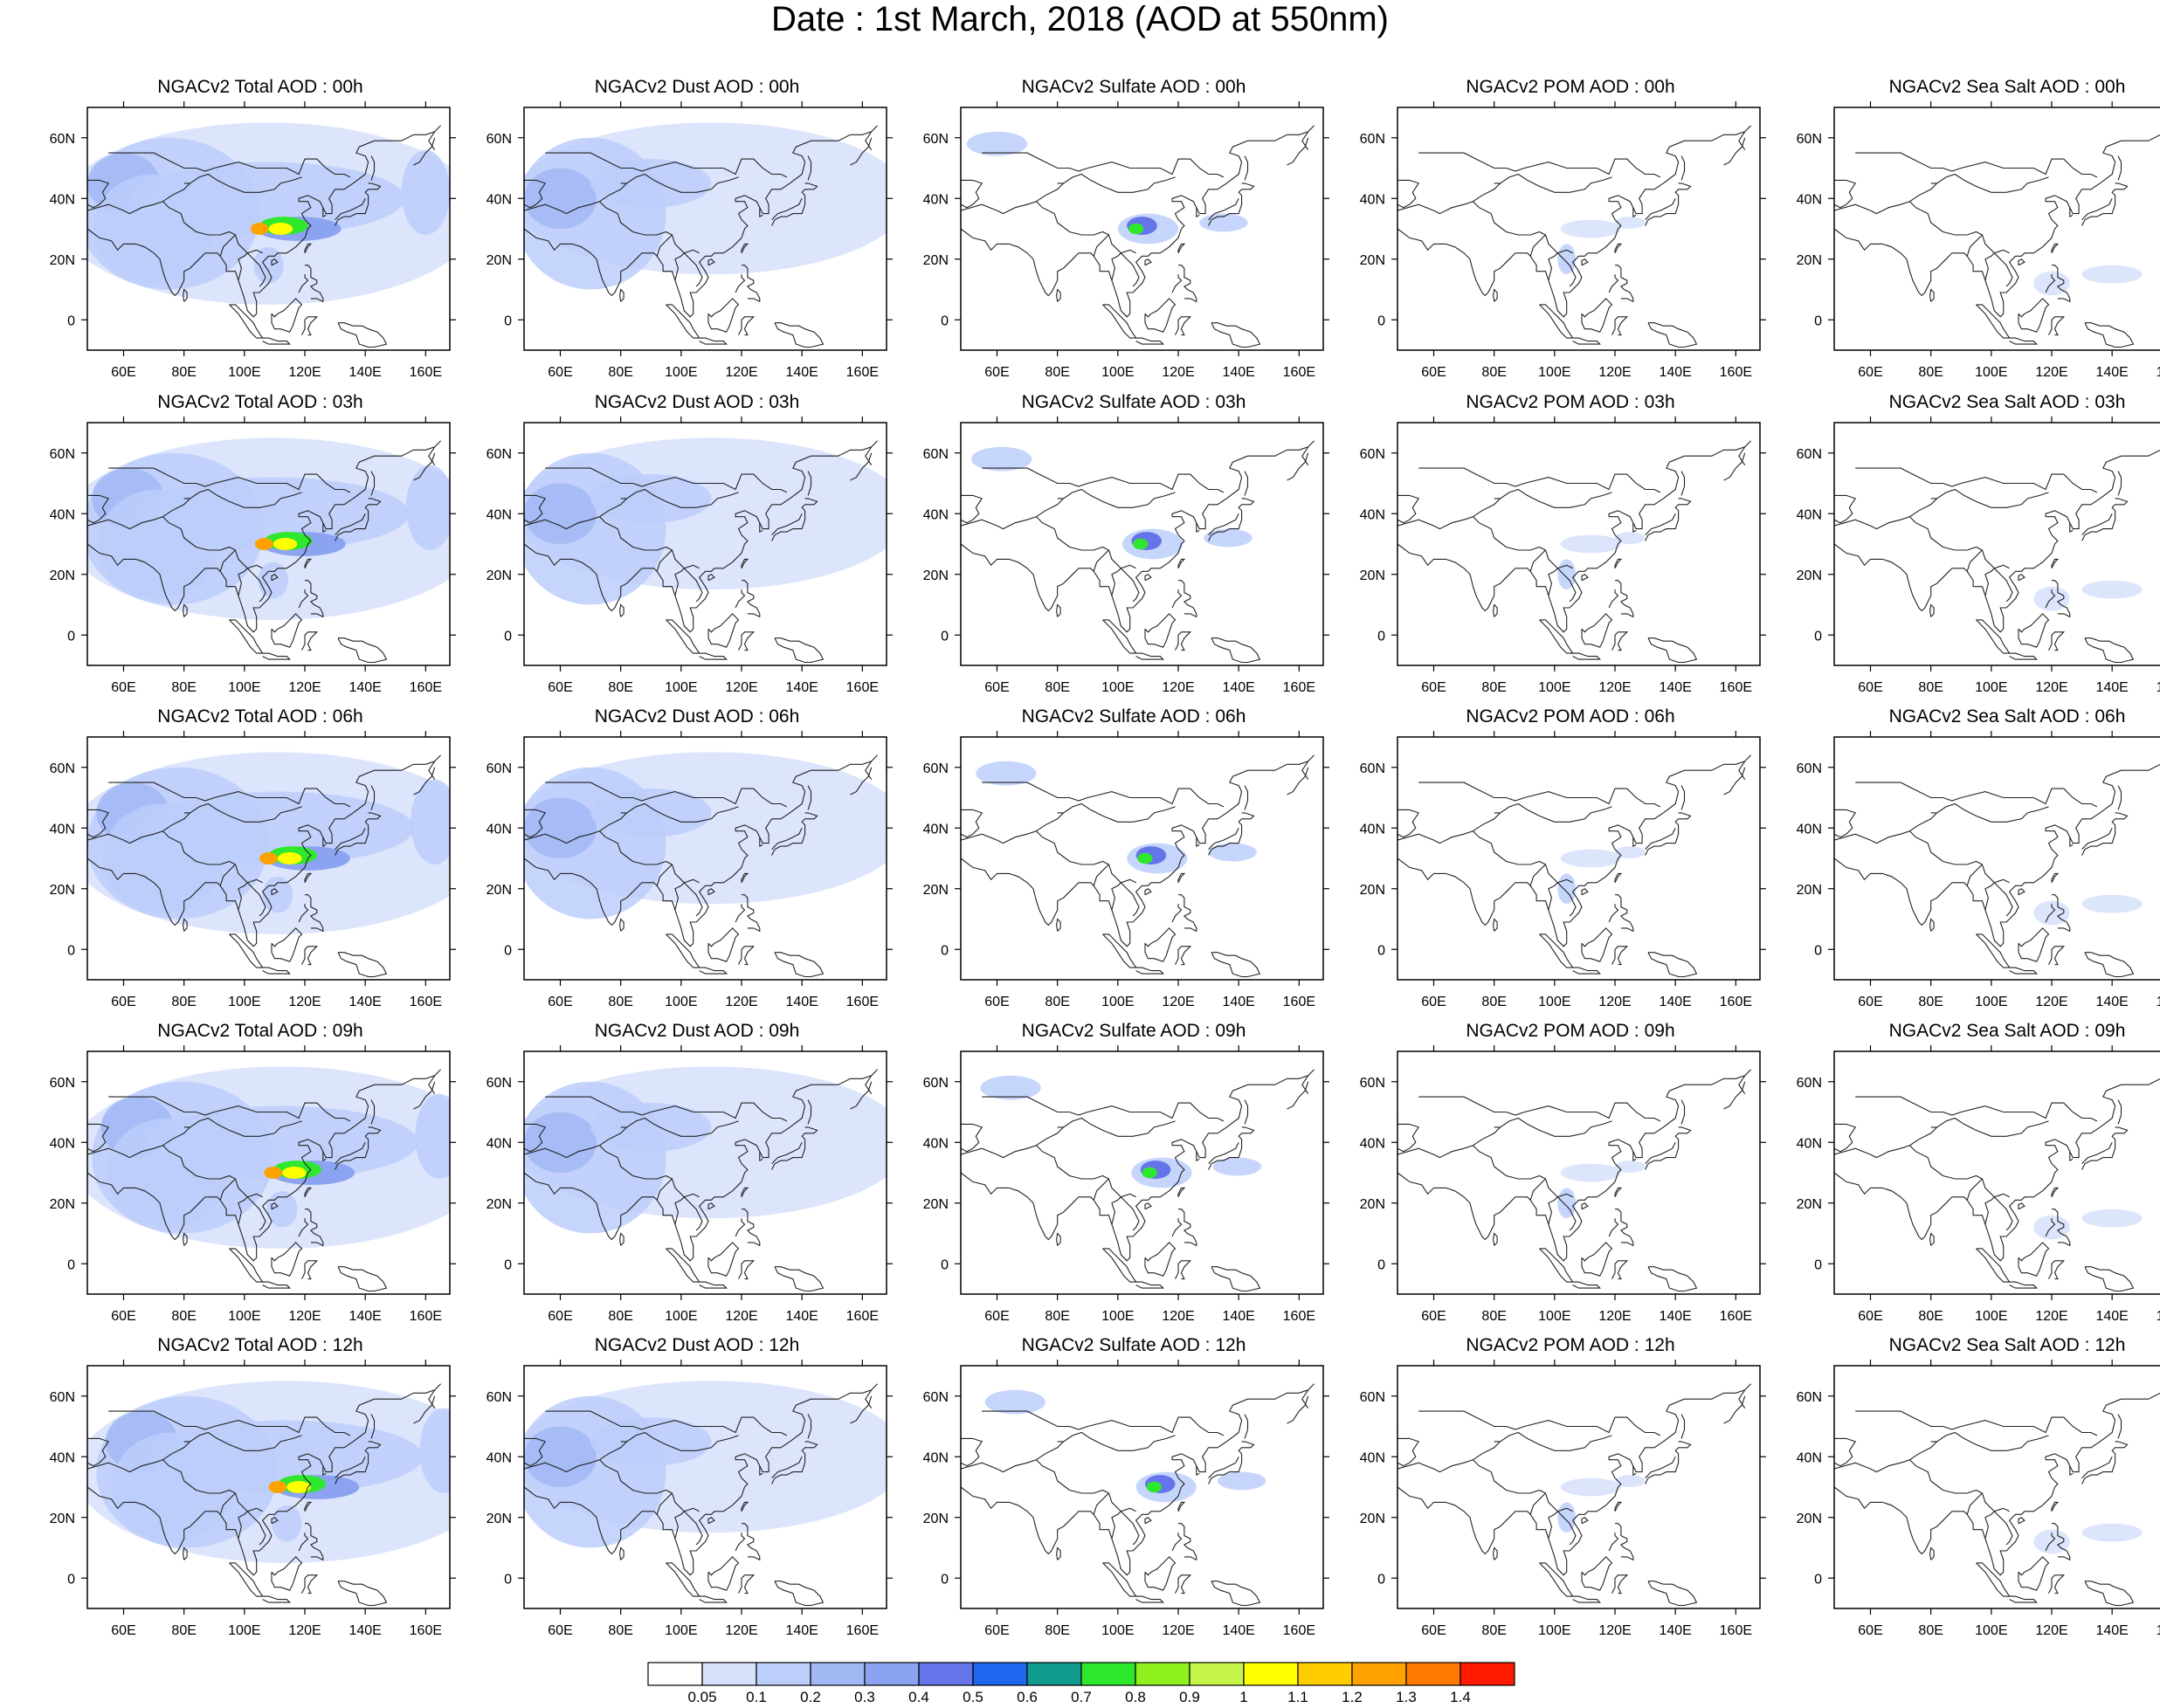 The width and height of the screenshot is (2160, 1708). Describe the element at coordinates (1134, 1345) in the screenshot. I see `panel-title: NGACv2 Sulfate AOD : 12h` at that location.